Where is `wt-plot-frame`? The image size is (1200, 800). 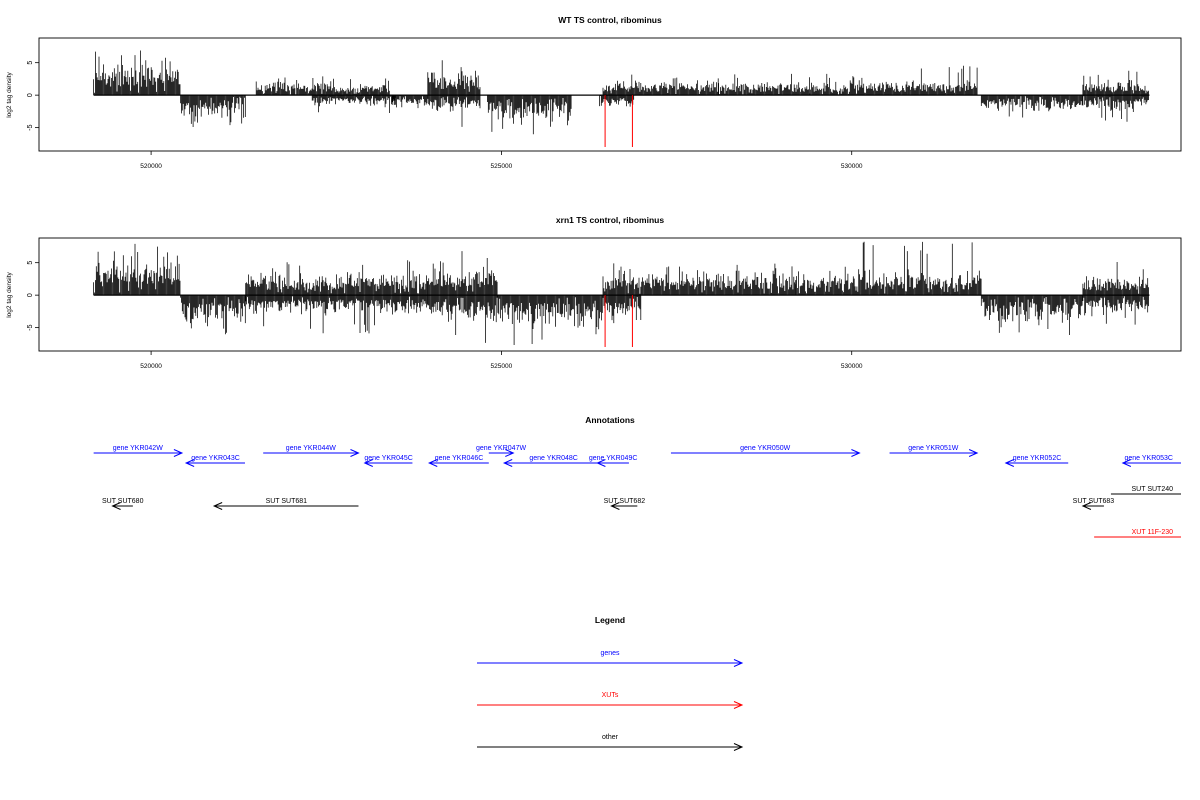 wt-plot-frame is located at coordinates (610, 94).